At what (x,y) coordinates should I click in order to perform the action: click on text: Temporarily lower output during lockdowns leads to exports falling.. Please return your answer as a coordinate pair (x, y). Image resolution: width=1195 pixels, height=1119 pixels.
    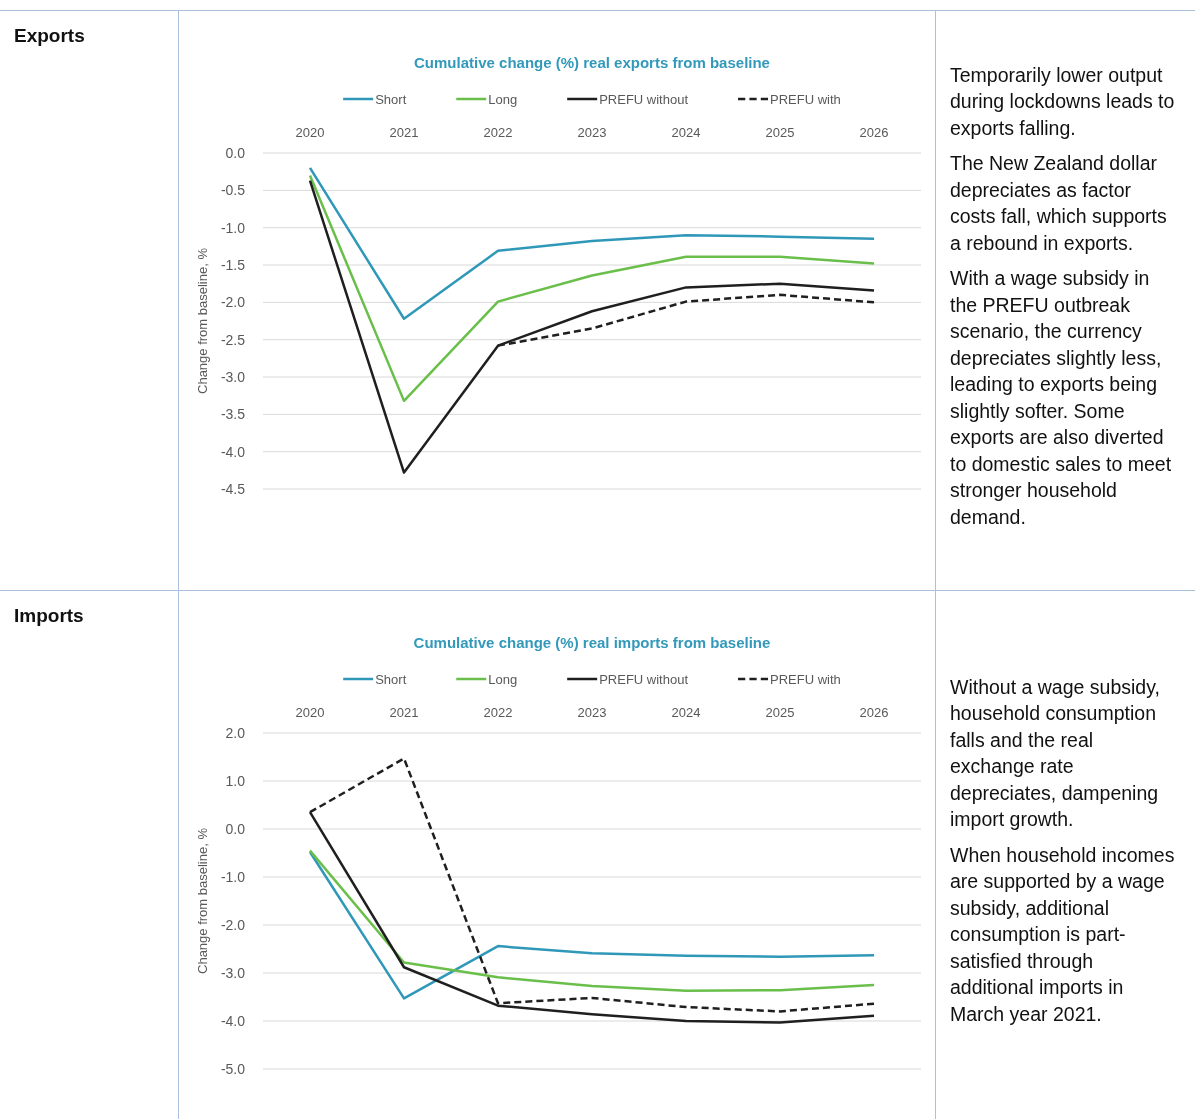
    Looking at the image, I should click on (1063, 101).